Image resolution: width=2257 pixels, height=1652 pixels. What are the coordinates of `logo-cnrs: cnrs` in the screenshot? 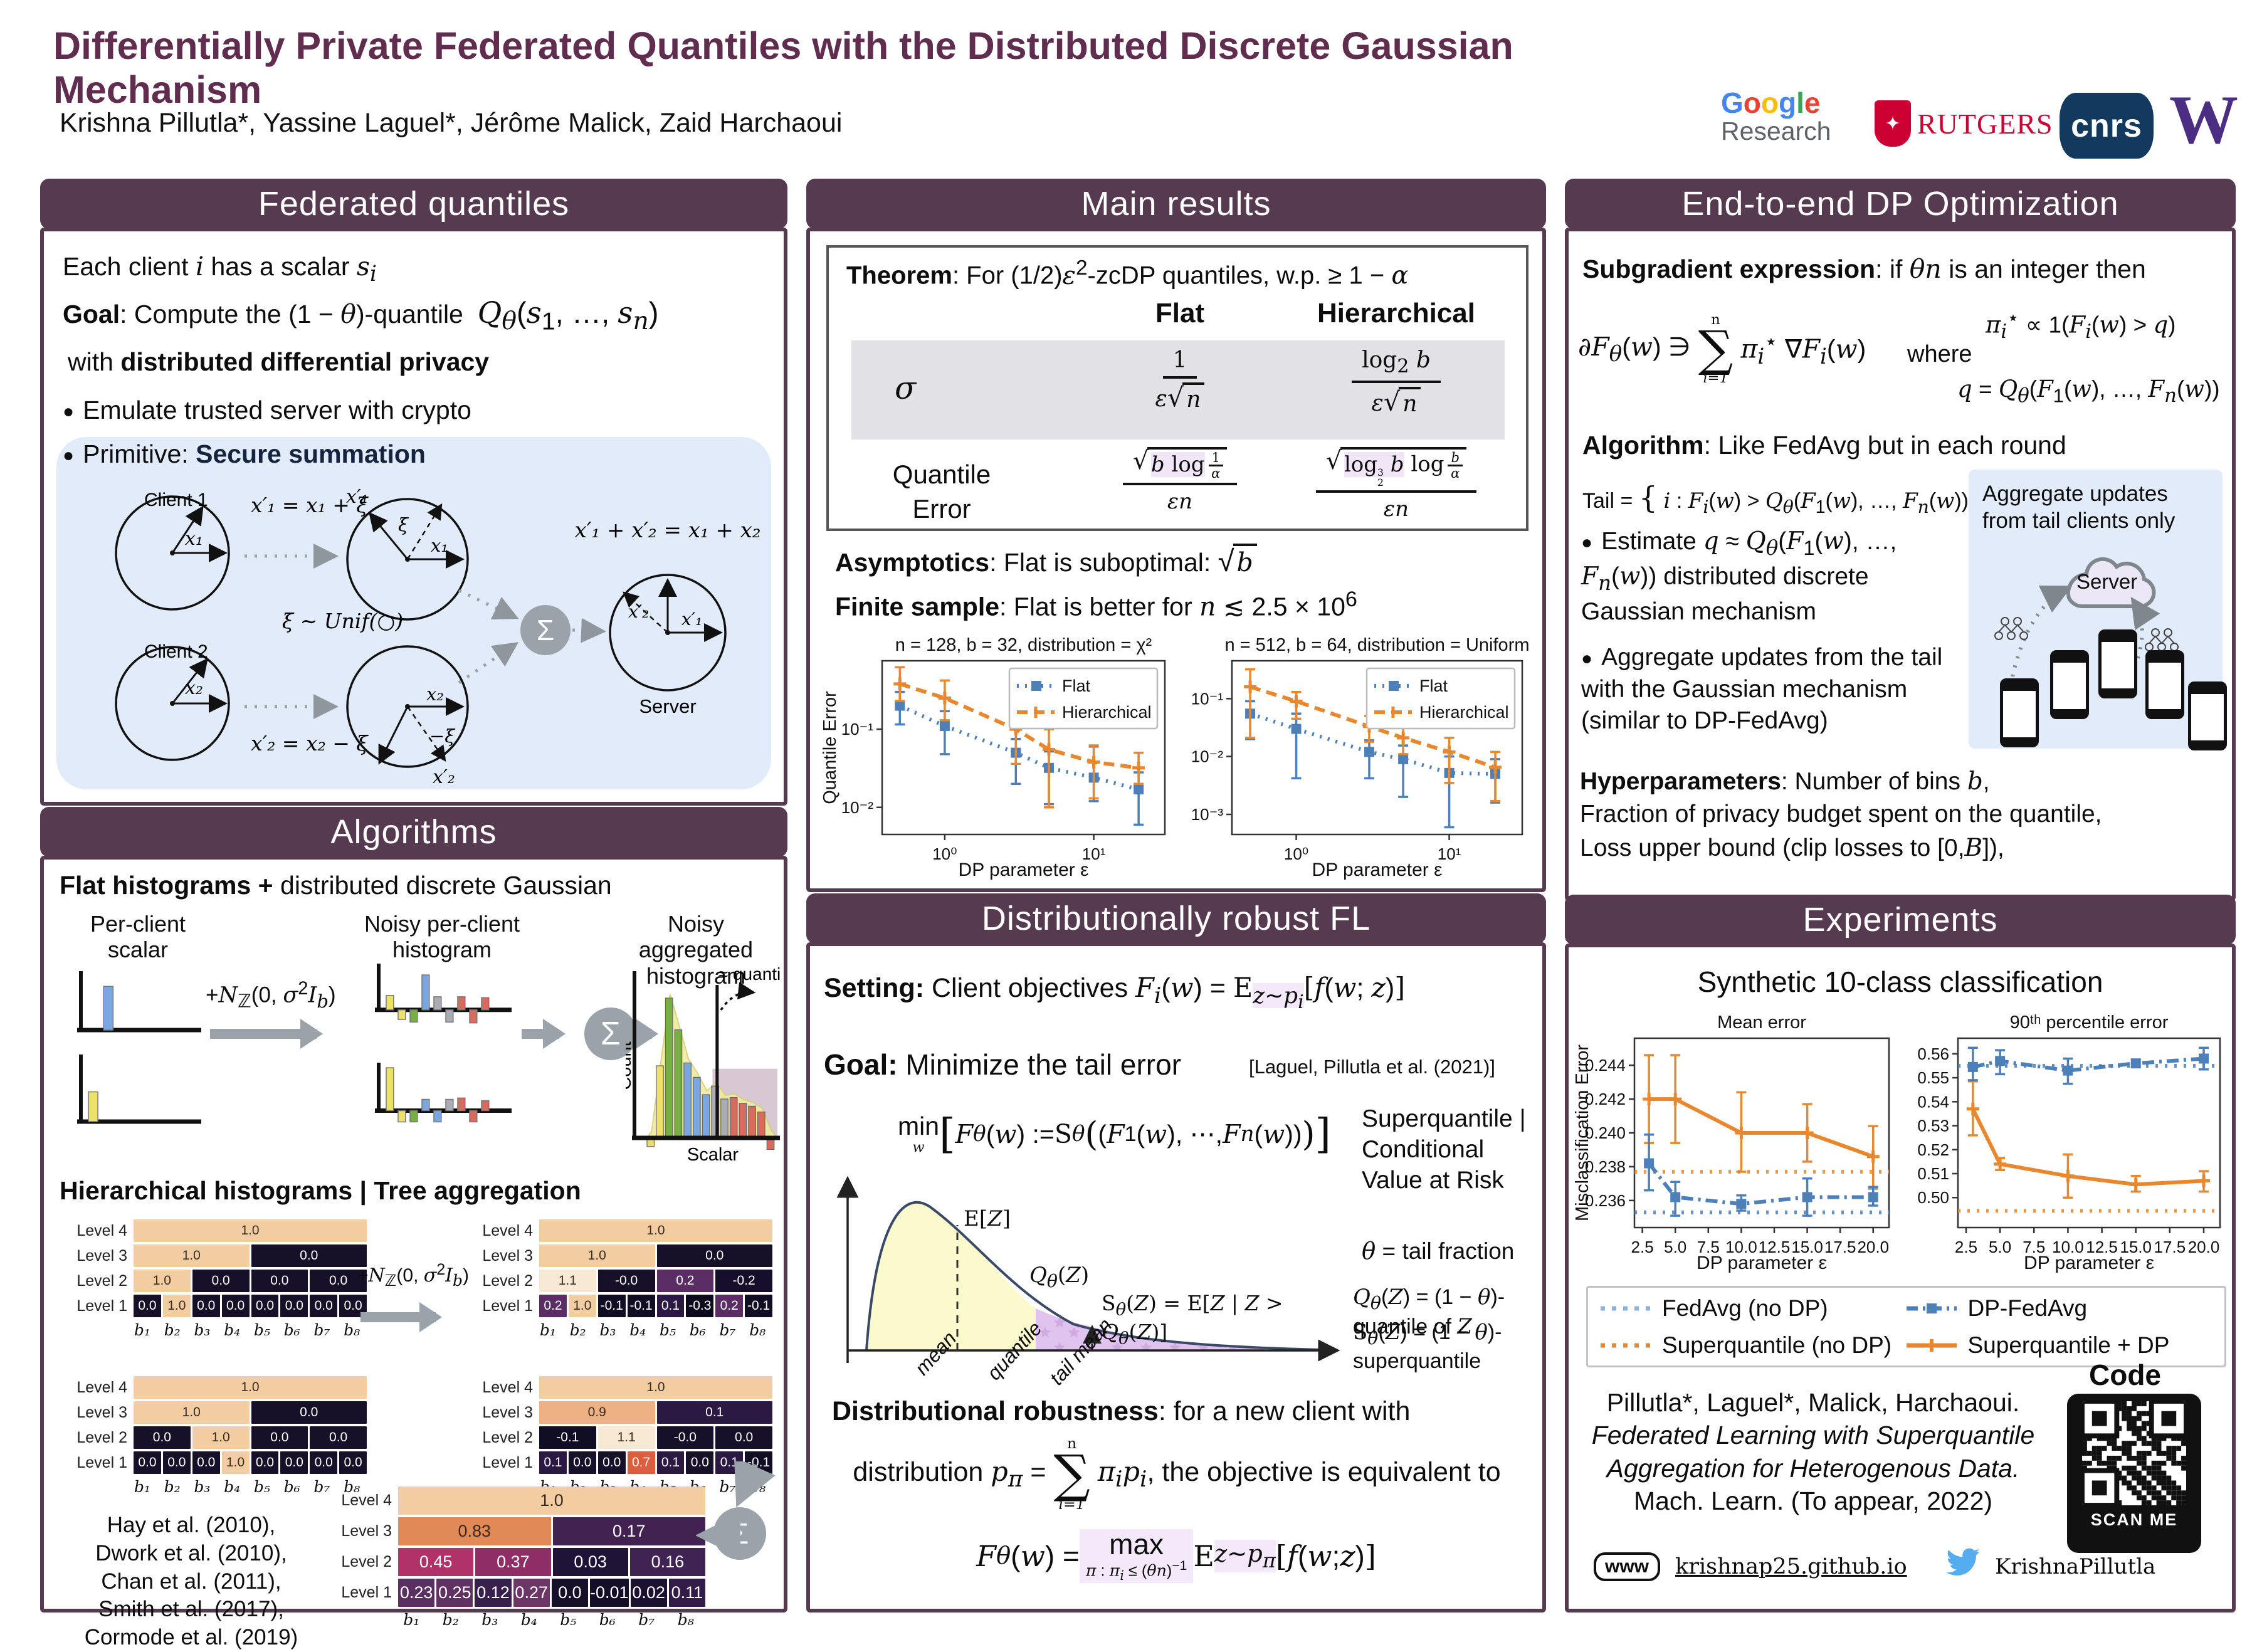 It's located at (2107, 126).